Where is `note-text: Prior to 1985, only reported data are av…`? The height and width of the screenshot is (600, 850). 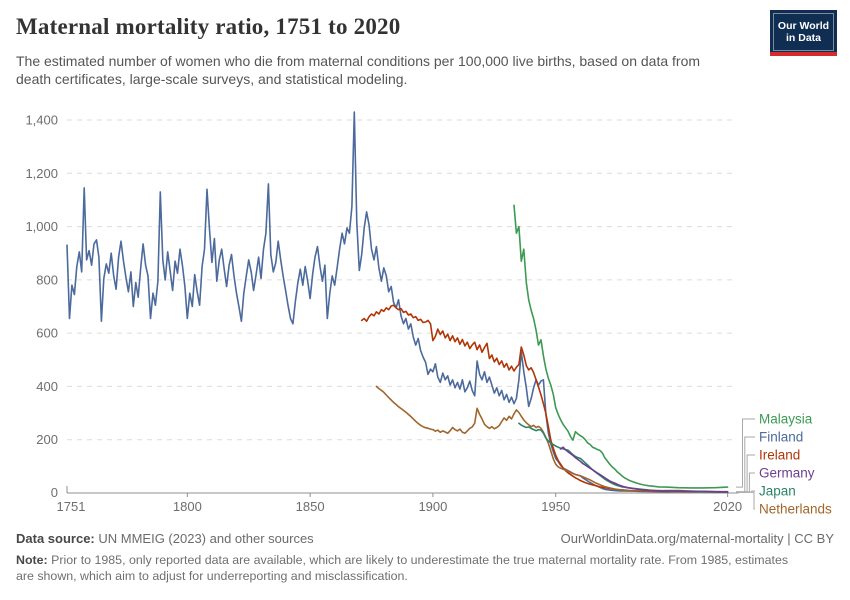 note-text: Prior to 1985, only reported data are av… is located at coordinates (402, 568).